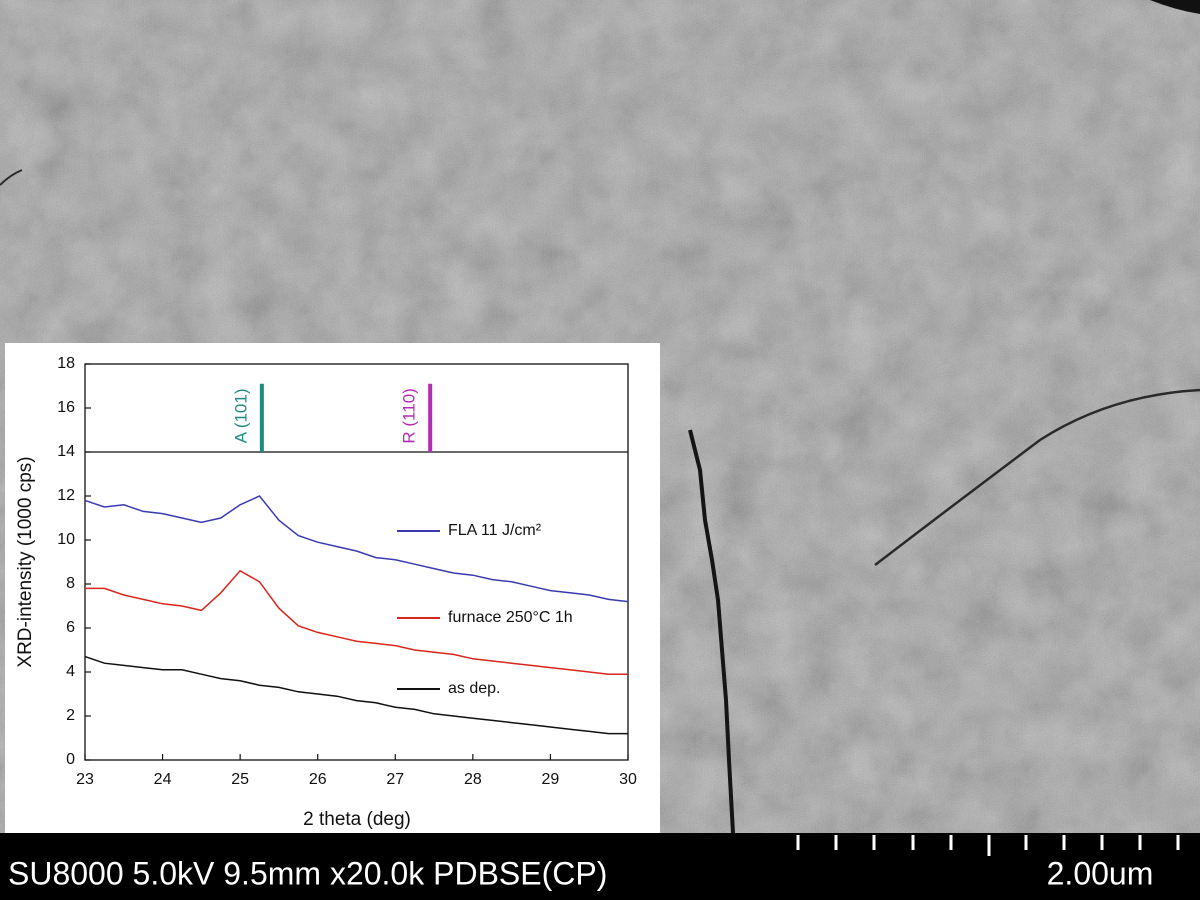 The image size is (1200, 900). What do you see at coordinates (1100, 873) in the screenshot?
I see `scale-bar-label: 2.00um` at bounding box center [1100, 873].